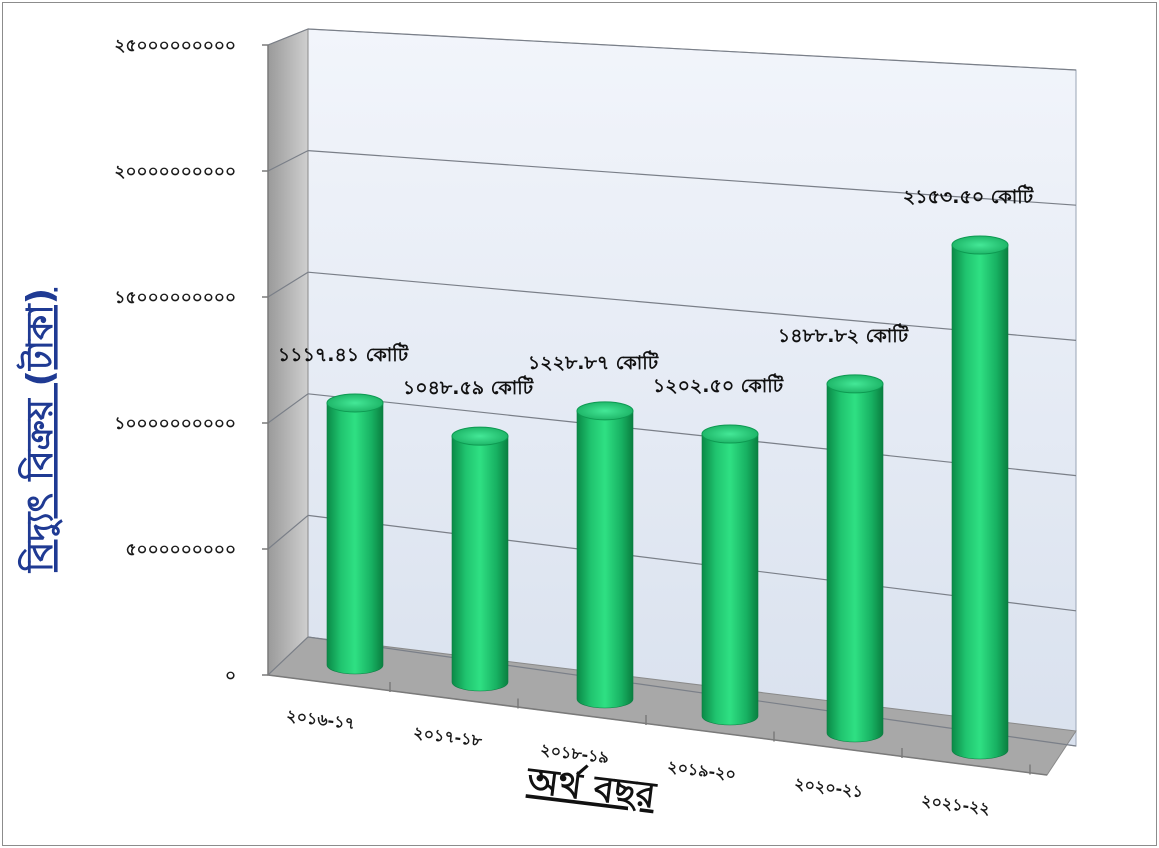 The height and width of the screenshot is (848, 1159). I want to click on y-axis-title: বিদ্যুৎ বিক্রয় (টাকা), so click(39, 431).